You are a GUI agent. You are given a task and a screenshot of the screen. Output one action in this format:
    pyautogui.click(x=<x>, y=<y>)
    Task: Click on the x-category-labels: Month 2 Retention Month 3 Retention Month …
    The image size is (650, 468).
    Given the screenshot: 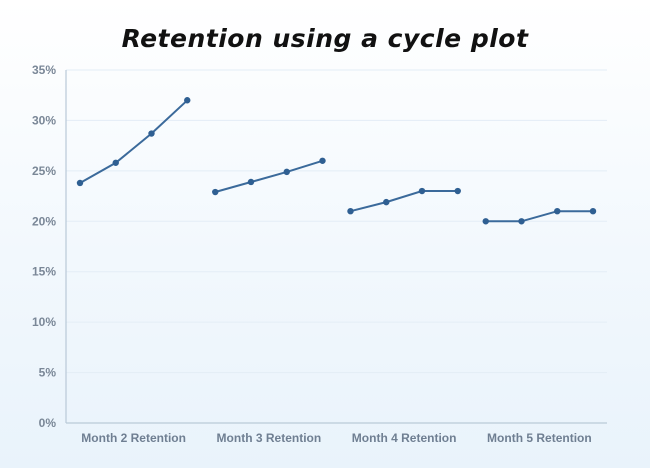 What is the action you would take?
    pyautogui.click(x=336, y=438)
    